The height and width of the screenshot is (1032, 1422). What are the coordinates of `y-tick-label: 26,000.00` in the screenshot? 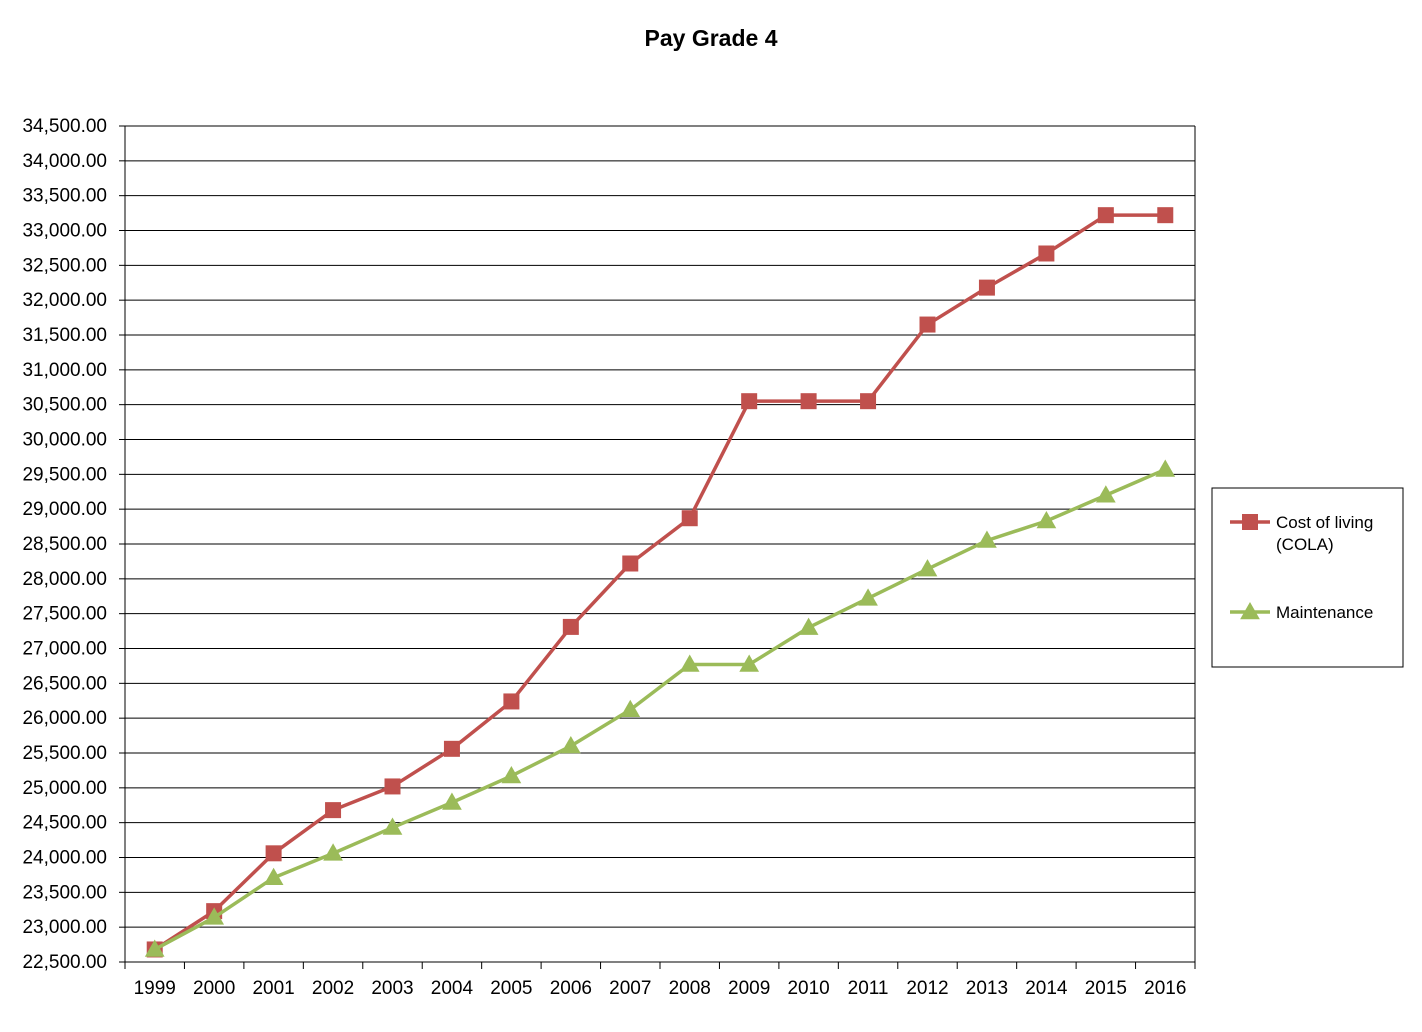 It's located at (64, 718).